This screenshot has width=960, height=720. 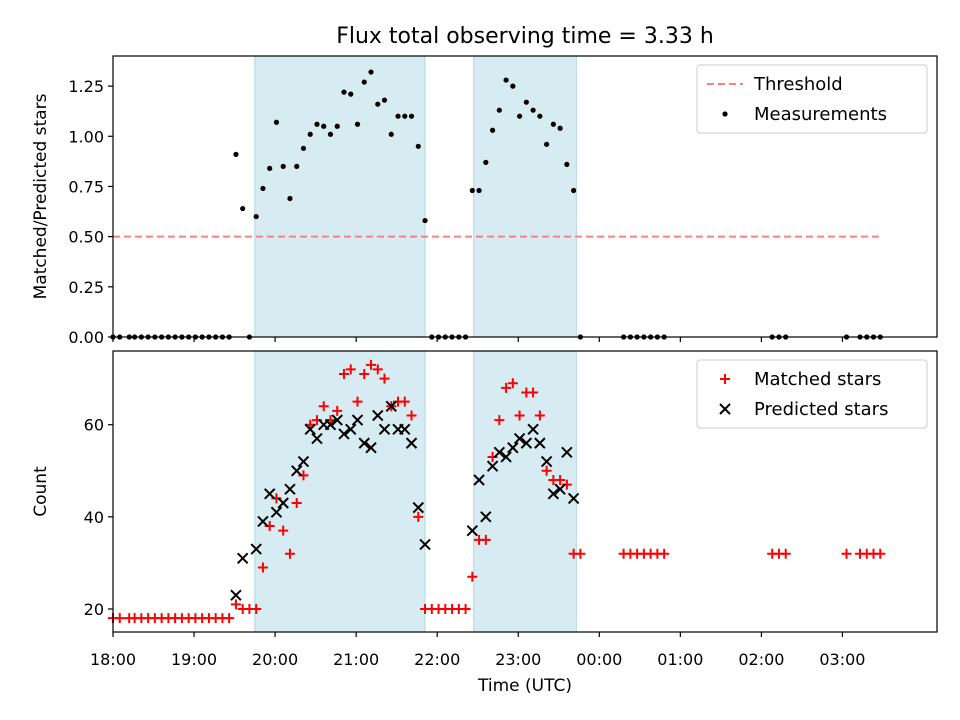 What do you see at coordinates (86, 237) in the screenshot?
I see `y-tick-label: 0.50` at bounding box center [86, 237].